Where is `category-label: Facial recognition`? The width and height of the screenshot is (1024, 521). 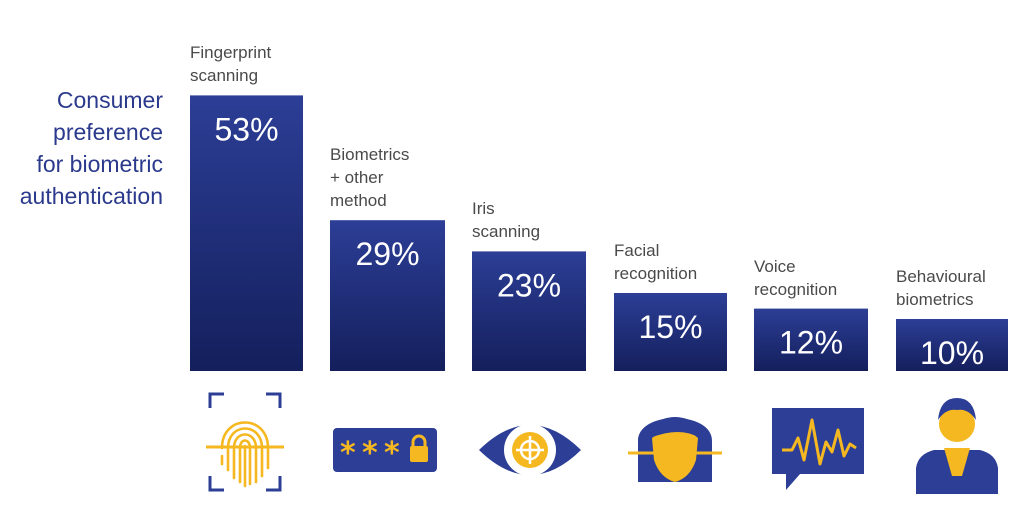 category-label: Facial recognition is located at coordinates (655, 262).